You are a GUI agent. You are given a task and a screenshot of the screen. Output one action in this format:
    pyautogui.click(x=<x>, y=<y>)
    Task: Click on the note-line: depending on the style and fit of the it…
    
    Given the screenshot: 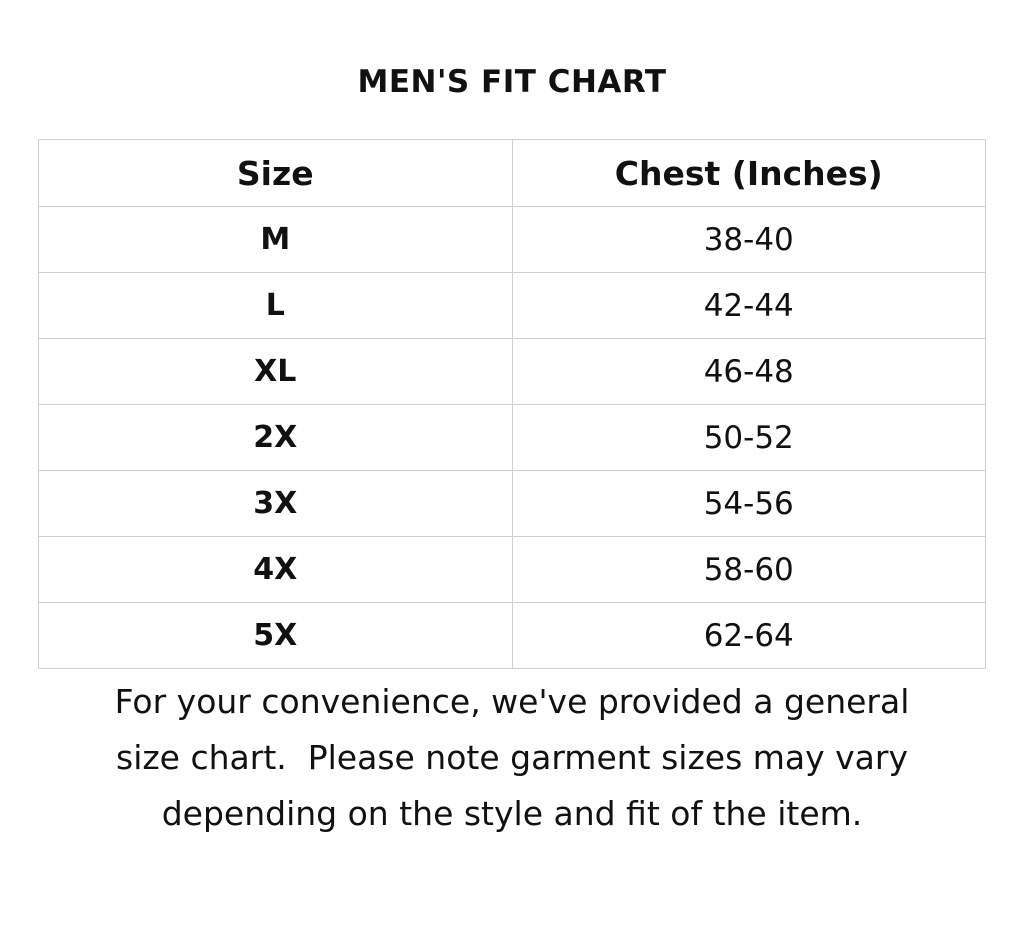 What is the action you would take?
    pyautogui.click(x=512, y=813)
    